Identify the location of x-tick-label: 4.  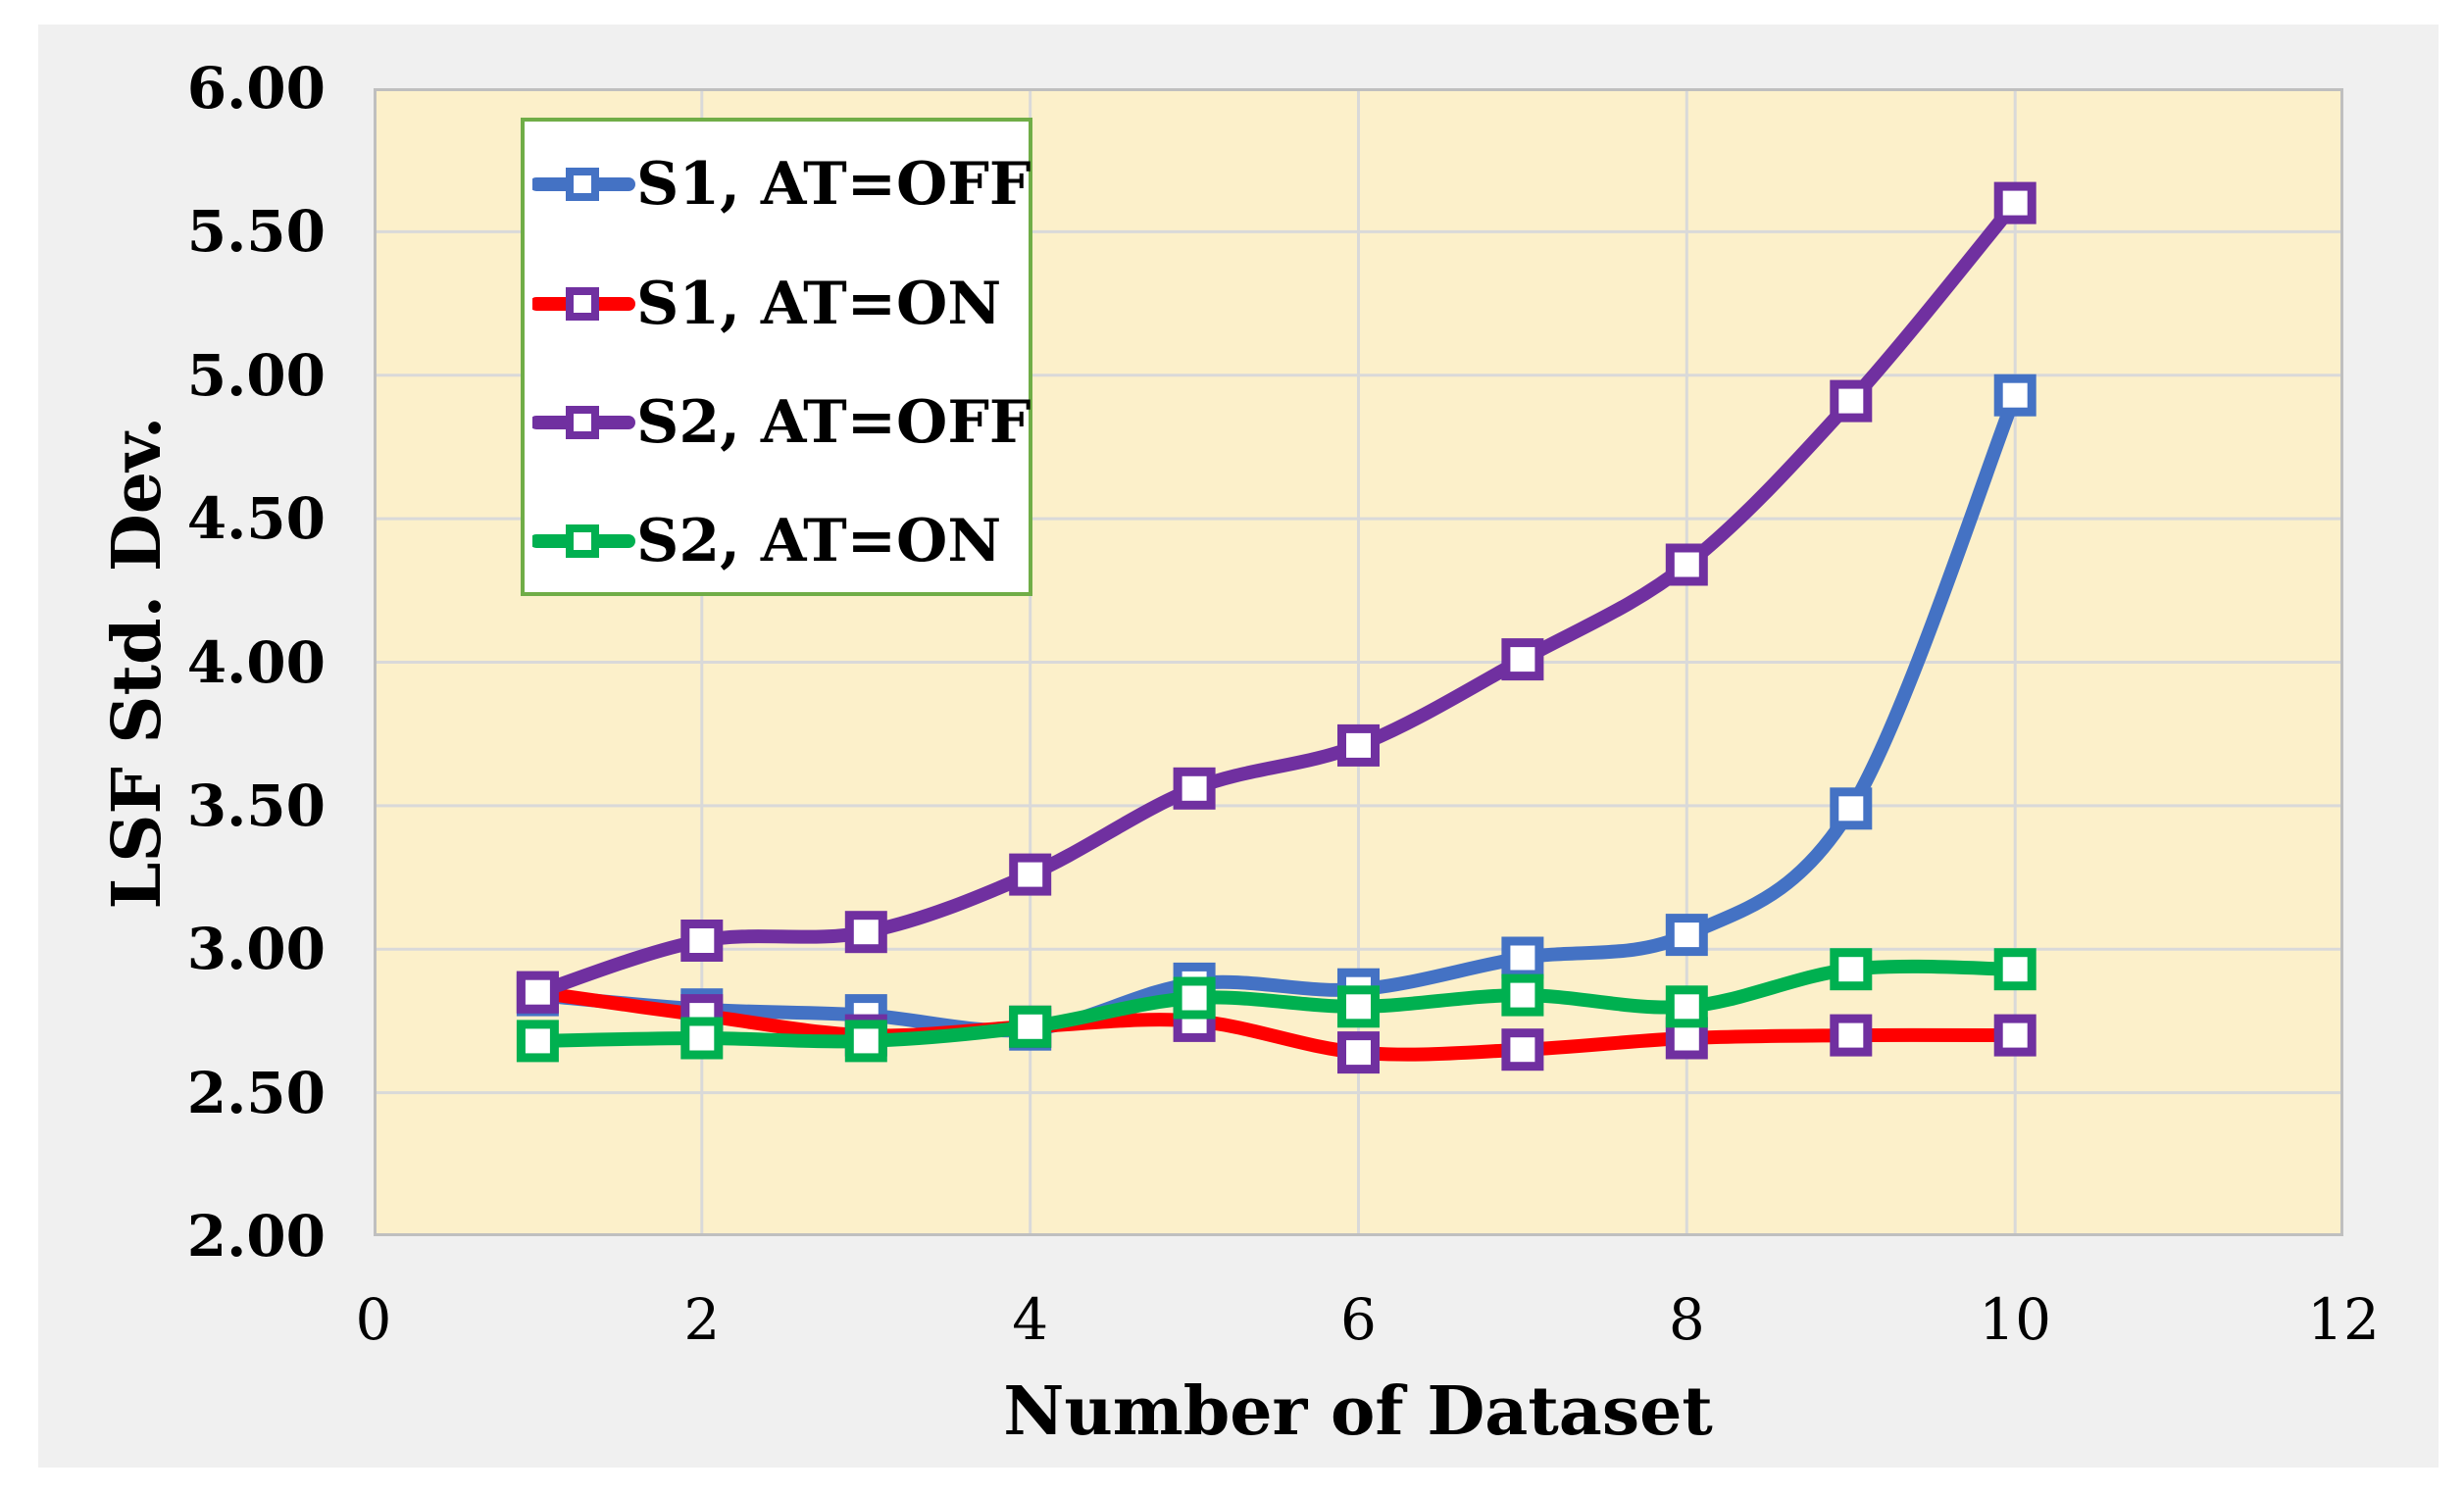
(1030, 1319).